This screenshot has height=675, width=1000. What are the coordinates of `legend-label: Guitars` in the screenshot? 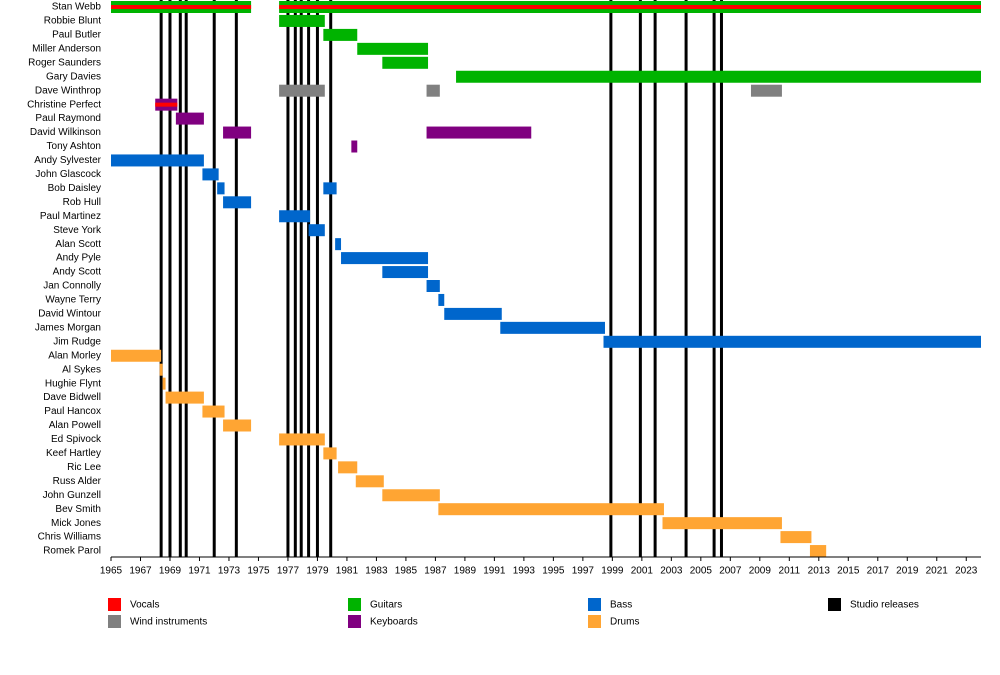 It's located at (386, 605).